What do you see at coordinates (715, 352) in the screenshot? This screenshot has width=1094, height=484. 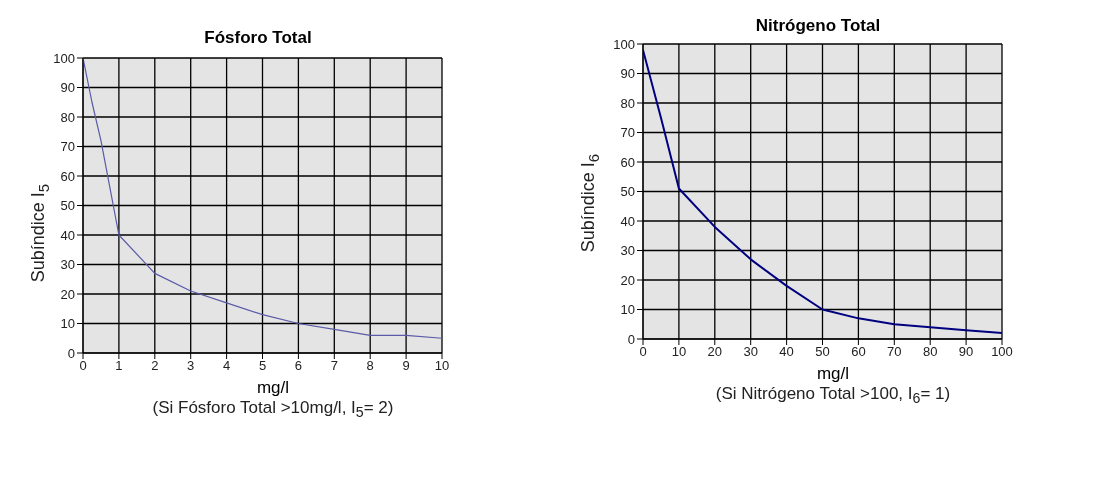 I see `x-tick-label: 20` at bounding box center [715, 352].